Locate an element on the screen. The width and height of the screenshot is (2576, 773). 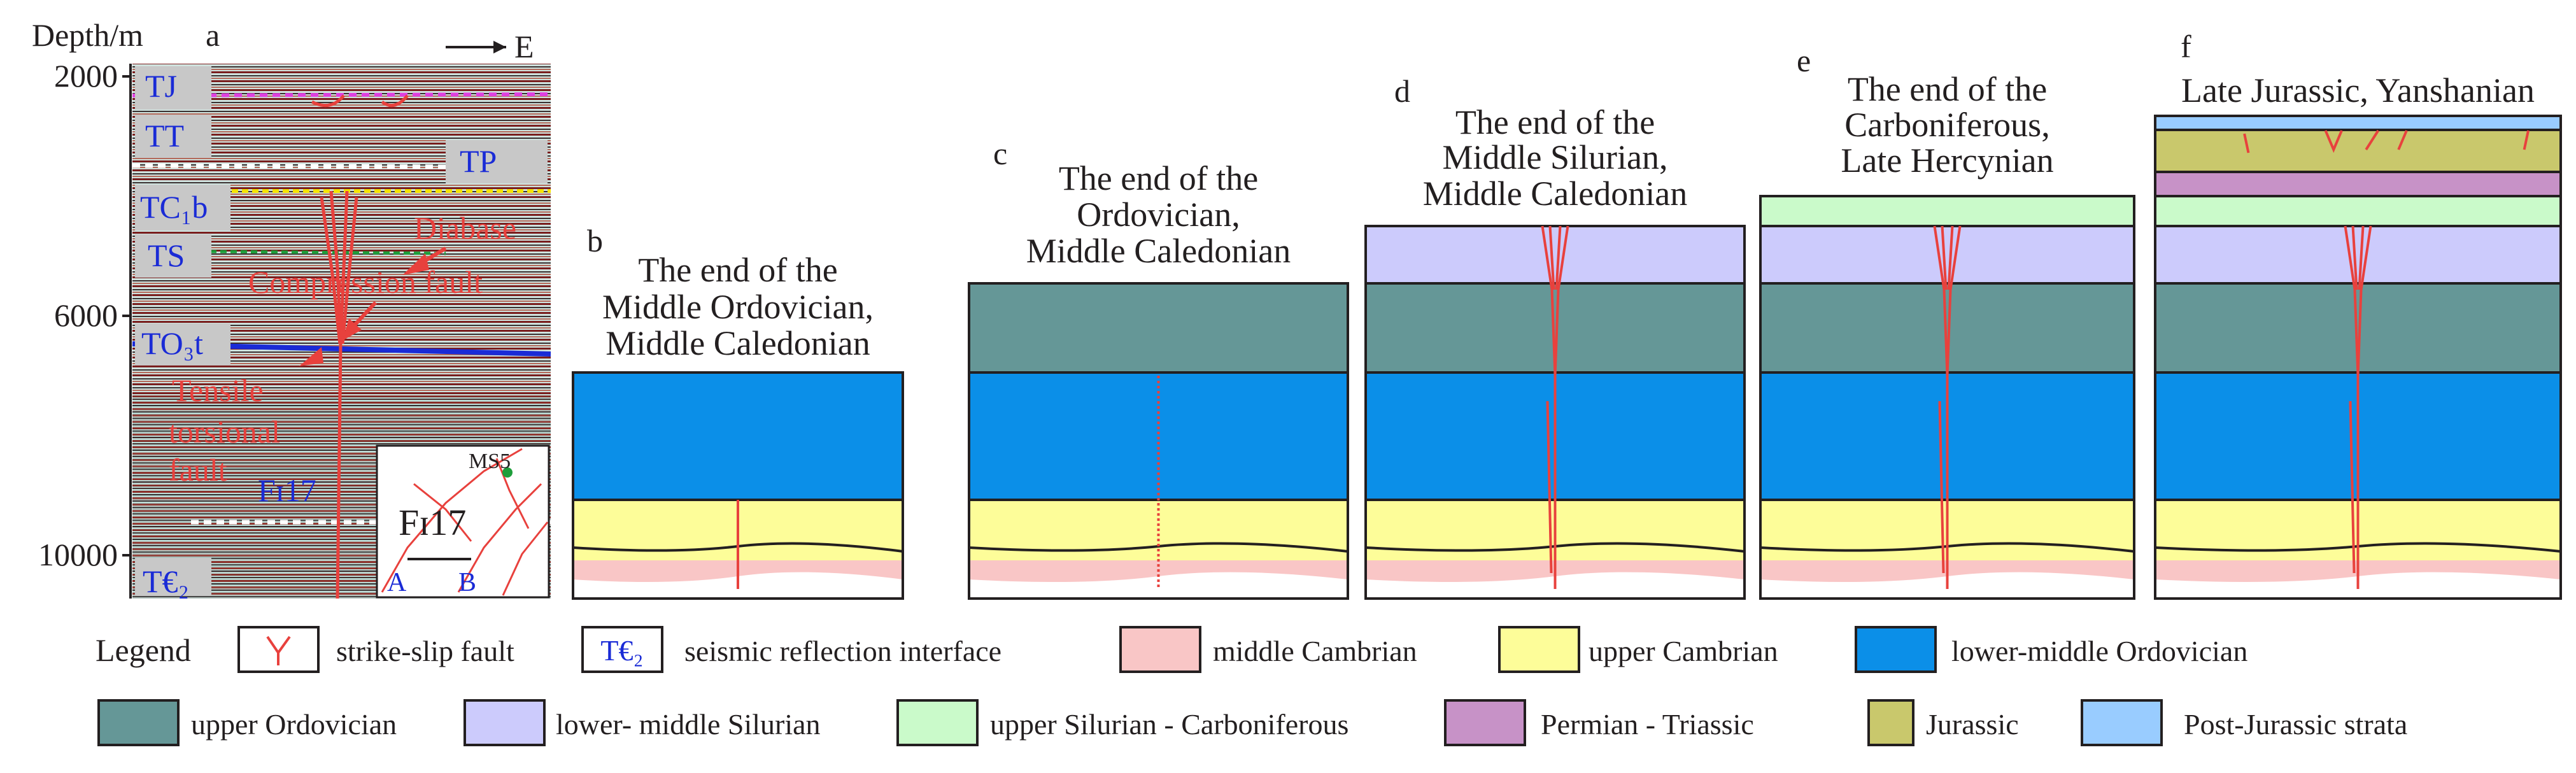
depth-tick-label: 2000 is located at coordinates (86, 76).